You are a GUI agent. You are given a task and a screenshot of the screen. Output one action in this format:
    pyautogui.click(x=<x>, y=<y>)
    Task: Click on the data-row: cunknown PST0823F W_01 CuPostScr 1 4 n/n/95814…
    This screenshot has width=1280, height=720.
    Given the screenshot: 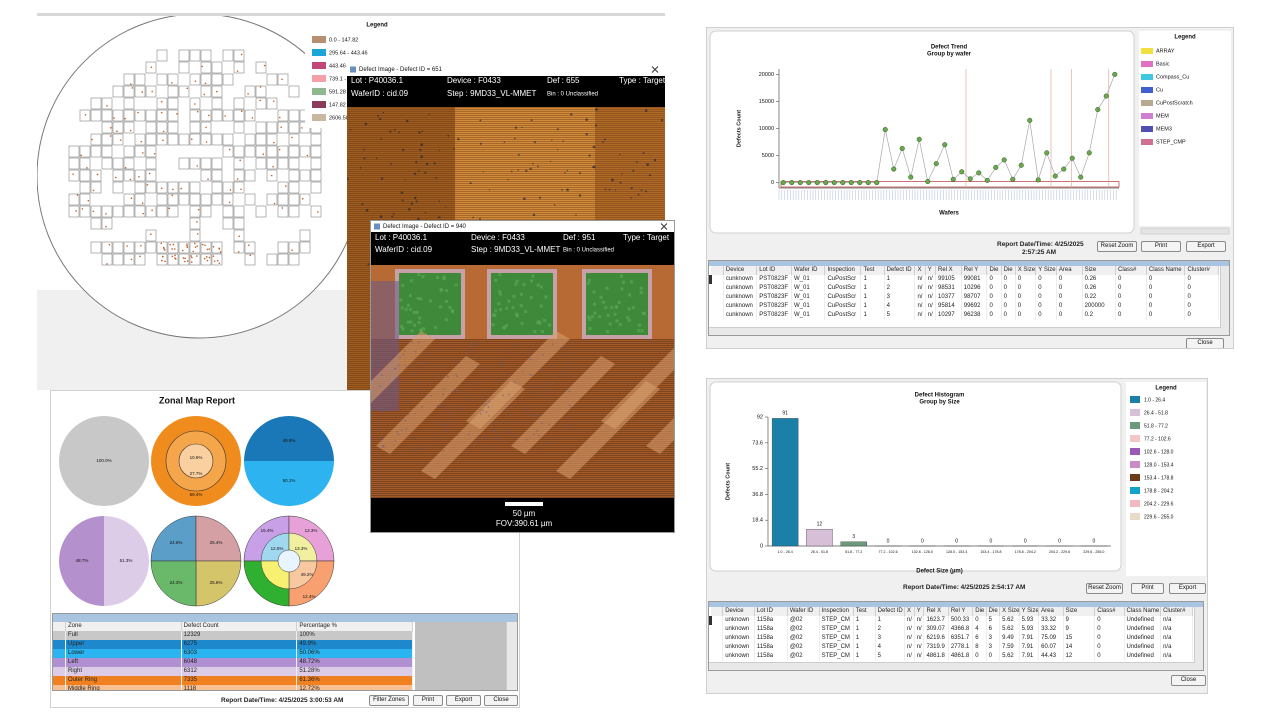 What is the action you would take?
    pyautogui.click(x=964, y=306)
    